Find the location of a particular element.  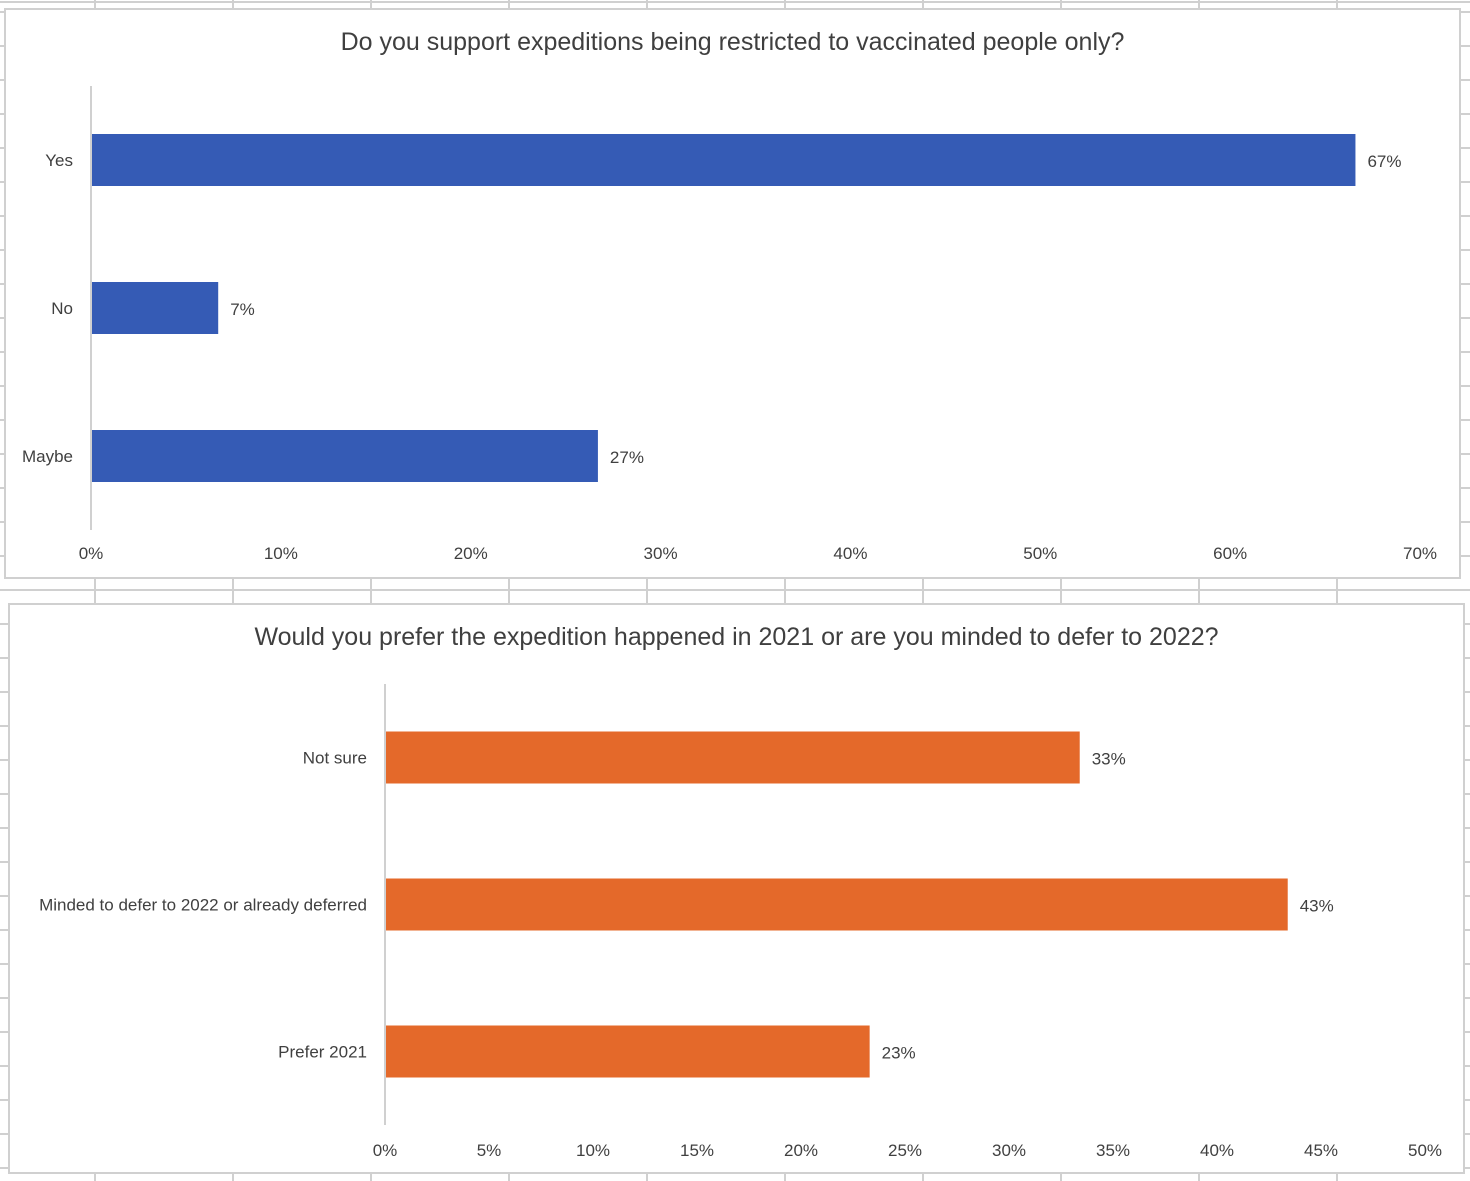

category-label: Maybe is located at coordinates (47, 456).